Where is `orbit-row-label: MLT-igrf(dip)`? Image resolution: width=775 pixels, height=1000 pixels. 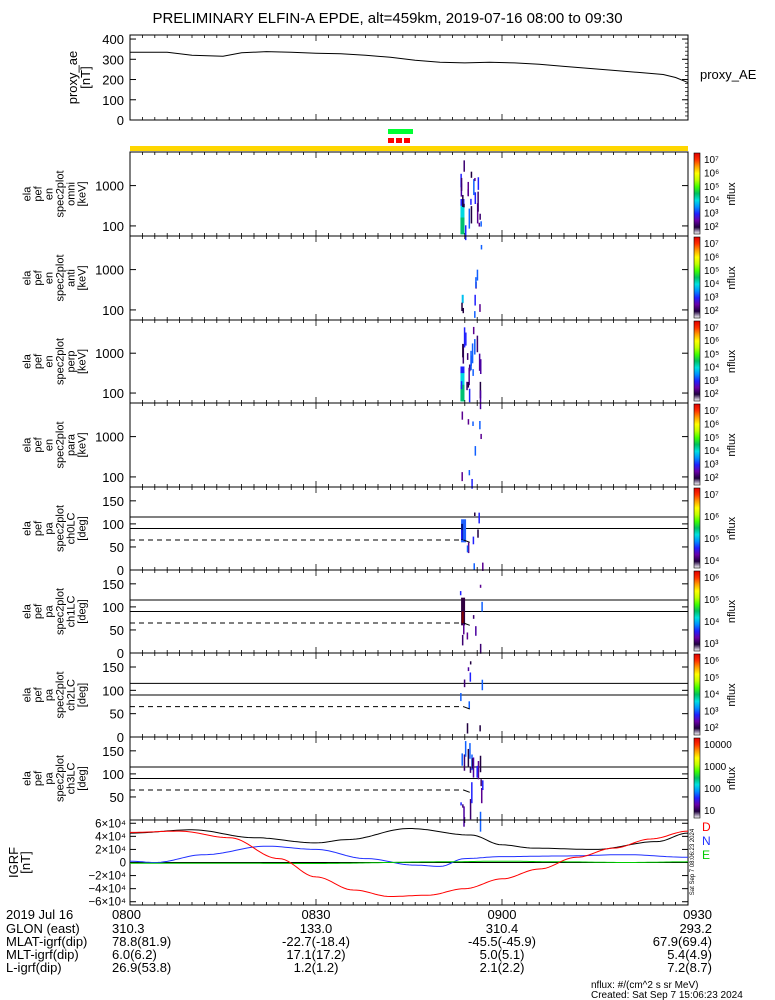 orbit-row-label: MLT-igrf(dip) is located at coordinates (42, 954).